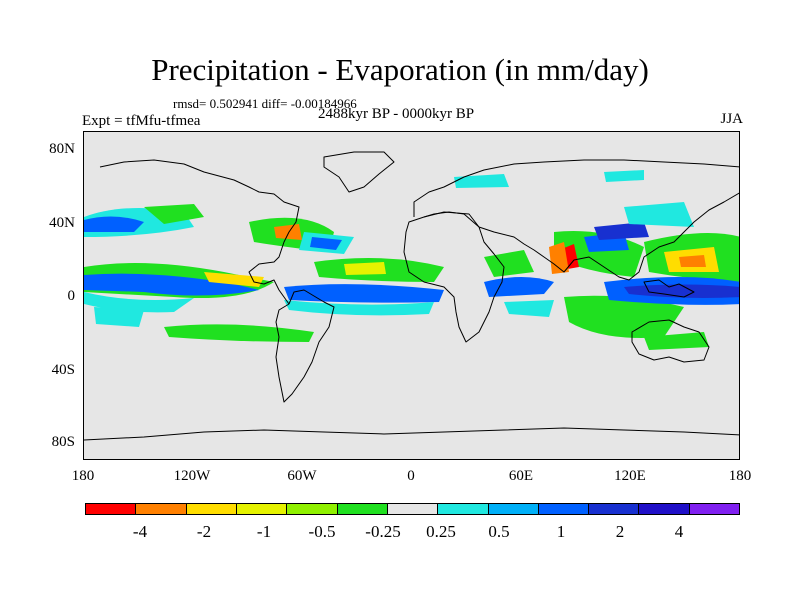 This screenshot has height=600, width=800. I want to click on x-tick-label: 60E, so click(521, 476).